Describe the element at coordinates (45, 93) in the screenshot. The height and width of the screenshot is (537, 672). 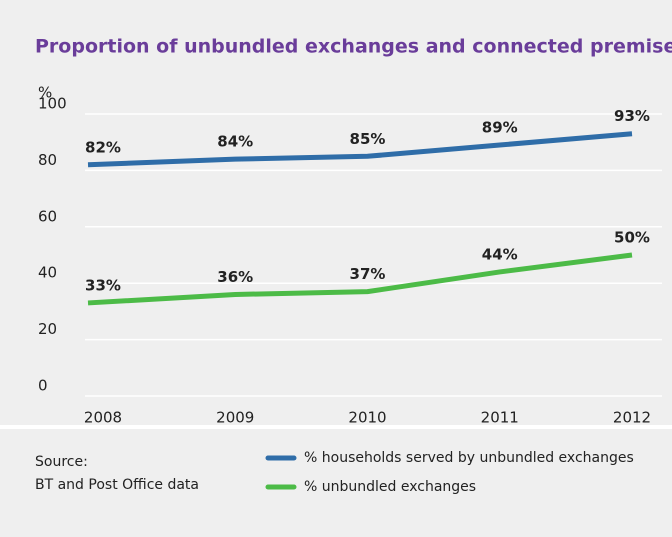
I see `y-axis-label: %` at that location.